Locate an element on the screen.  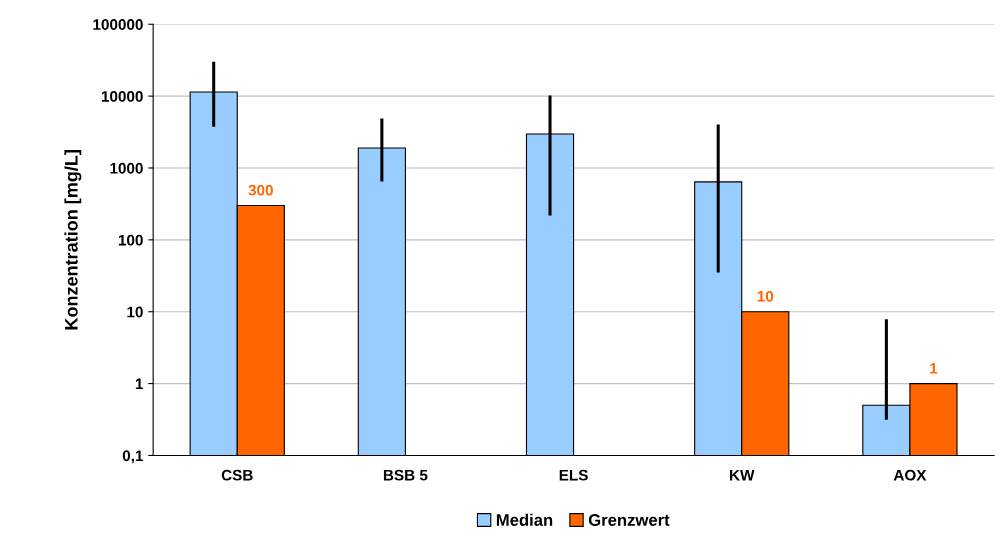
legend-label: Median is located at coordinates (524, 519).